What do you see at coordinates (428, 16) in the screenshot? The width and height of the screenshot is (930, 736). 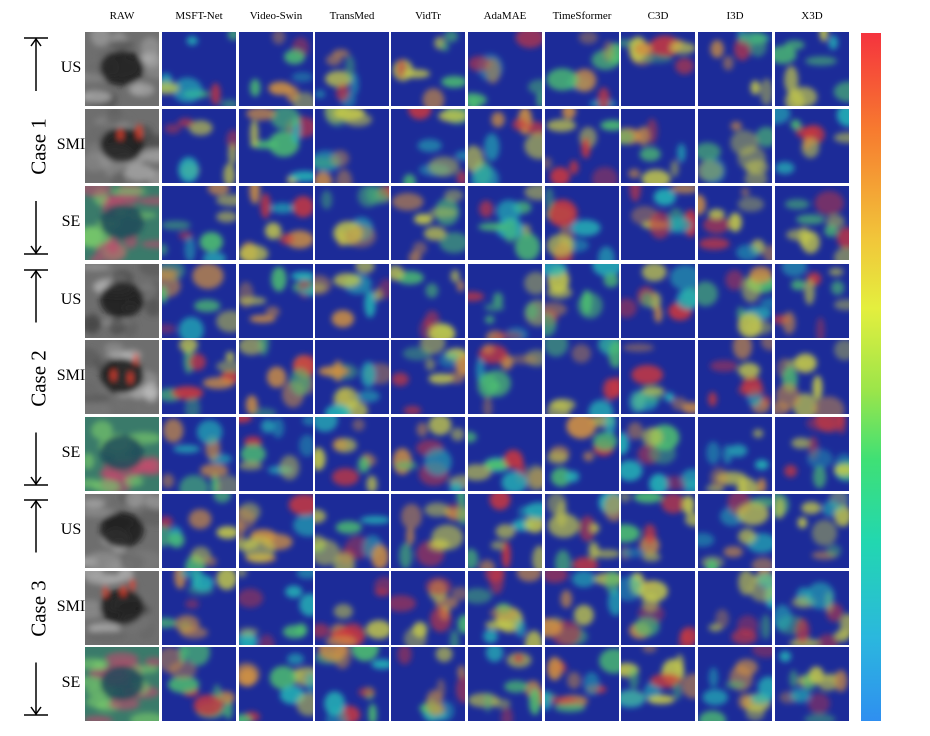 I see `column-header-vidtr: VidTr` at bounding box center [428, 16].